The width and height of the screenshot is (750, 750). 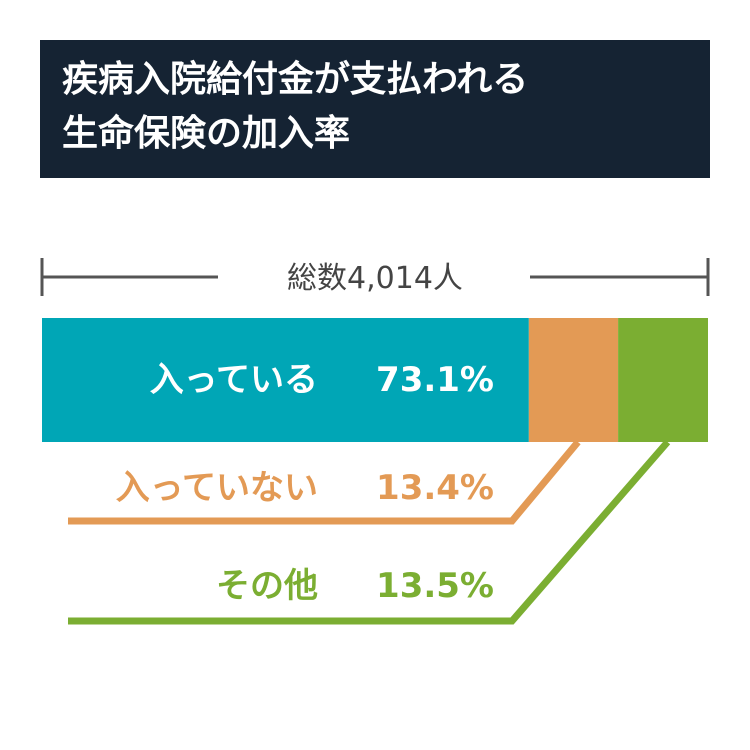 What do you see at coordinates (295, 79) in the screenshot?
I see `chart-title-line-1: 疾病入院給付金が支払われる` at bounding box center [295, 79].